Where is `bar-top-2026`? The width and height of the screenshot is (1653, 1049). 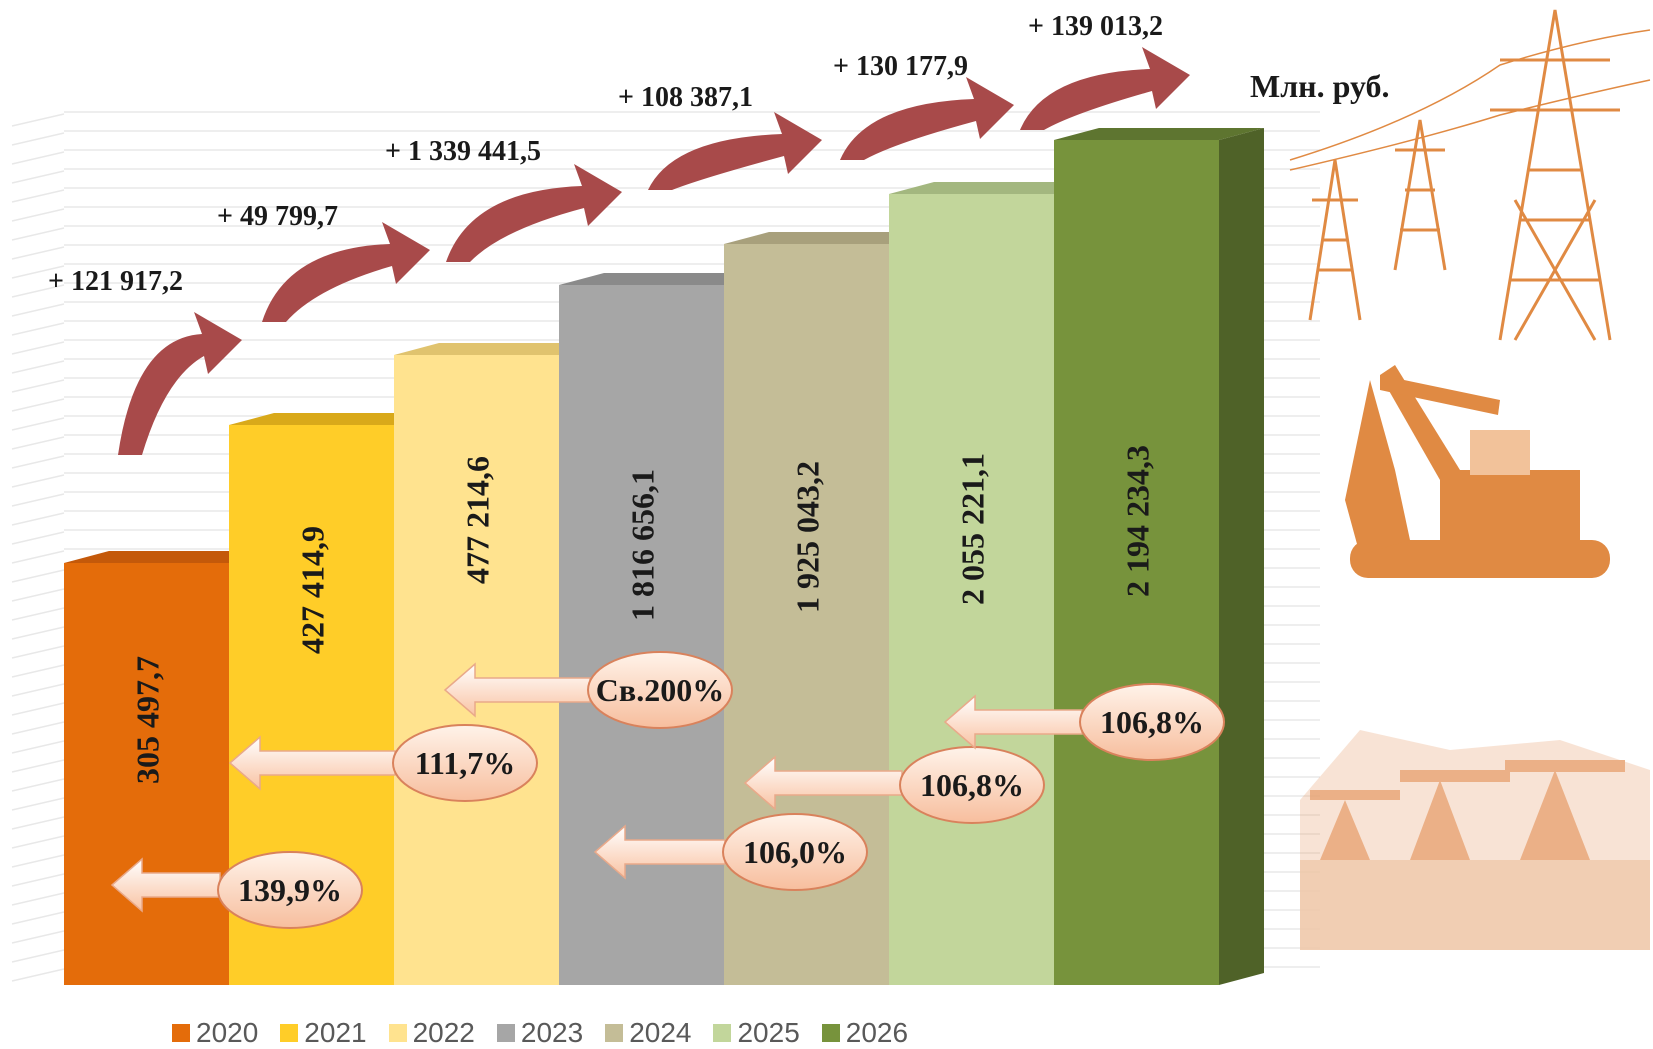 bar-top-2026 is located at coordinates (1159, 134).